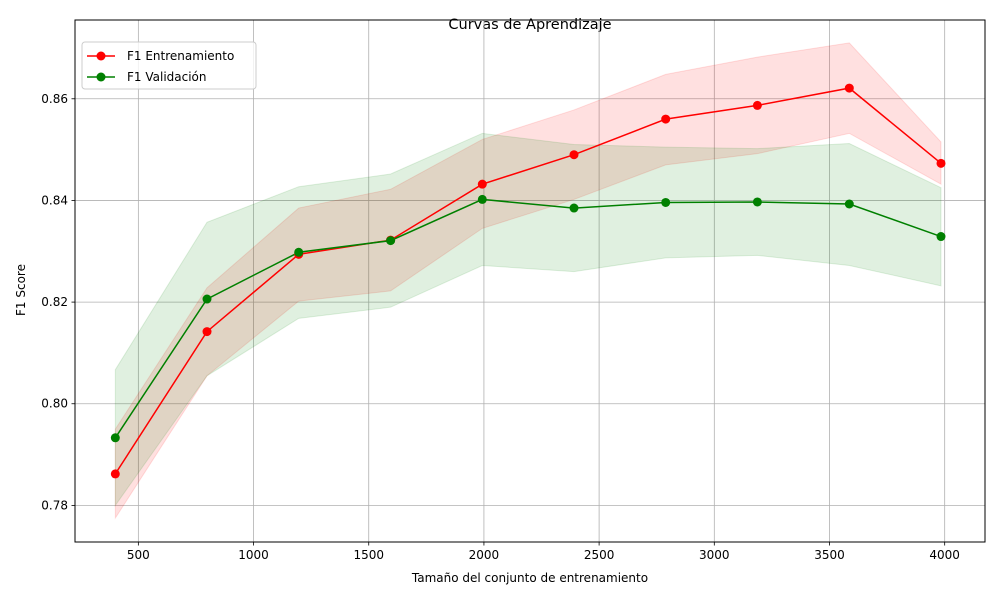 The image size is (1000, 600). What do you see at coordinates (54, 200) in the screenshot?
I see `y-tick-label: 0.84` at bounding box center [54, 200].